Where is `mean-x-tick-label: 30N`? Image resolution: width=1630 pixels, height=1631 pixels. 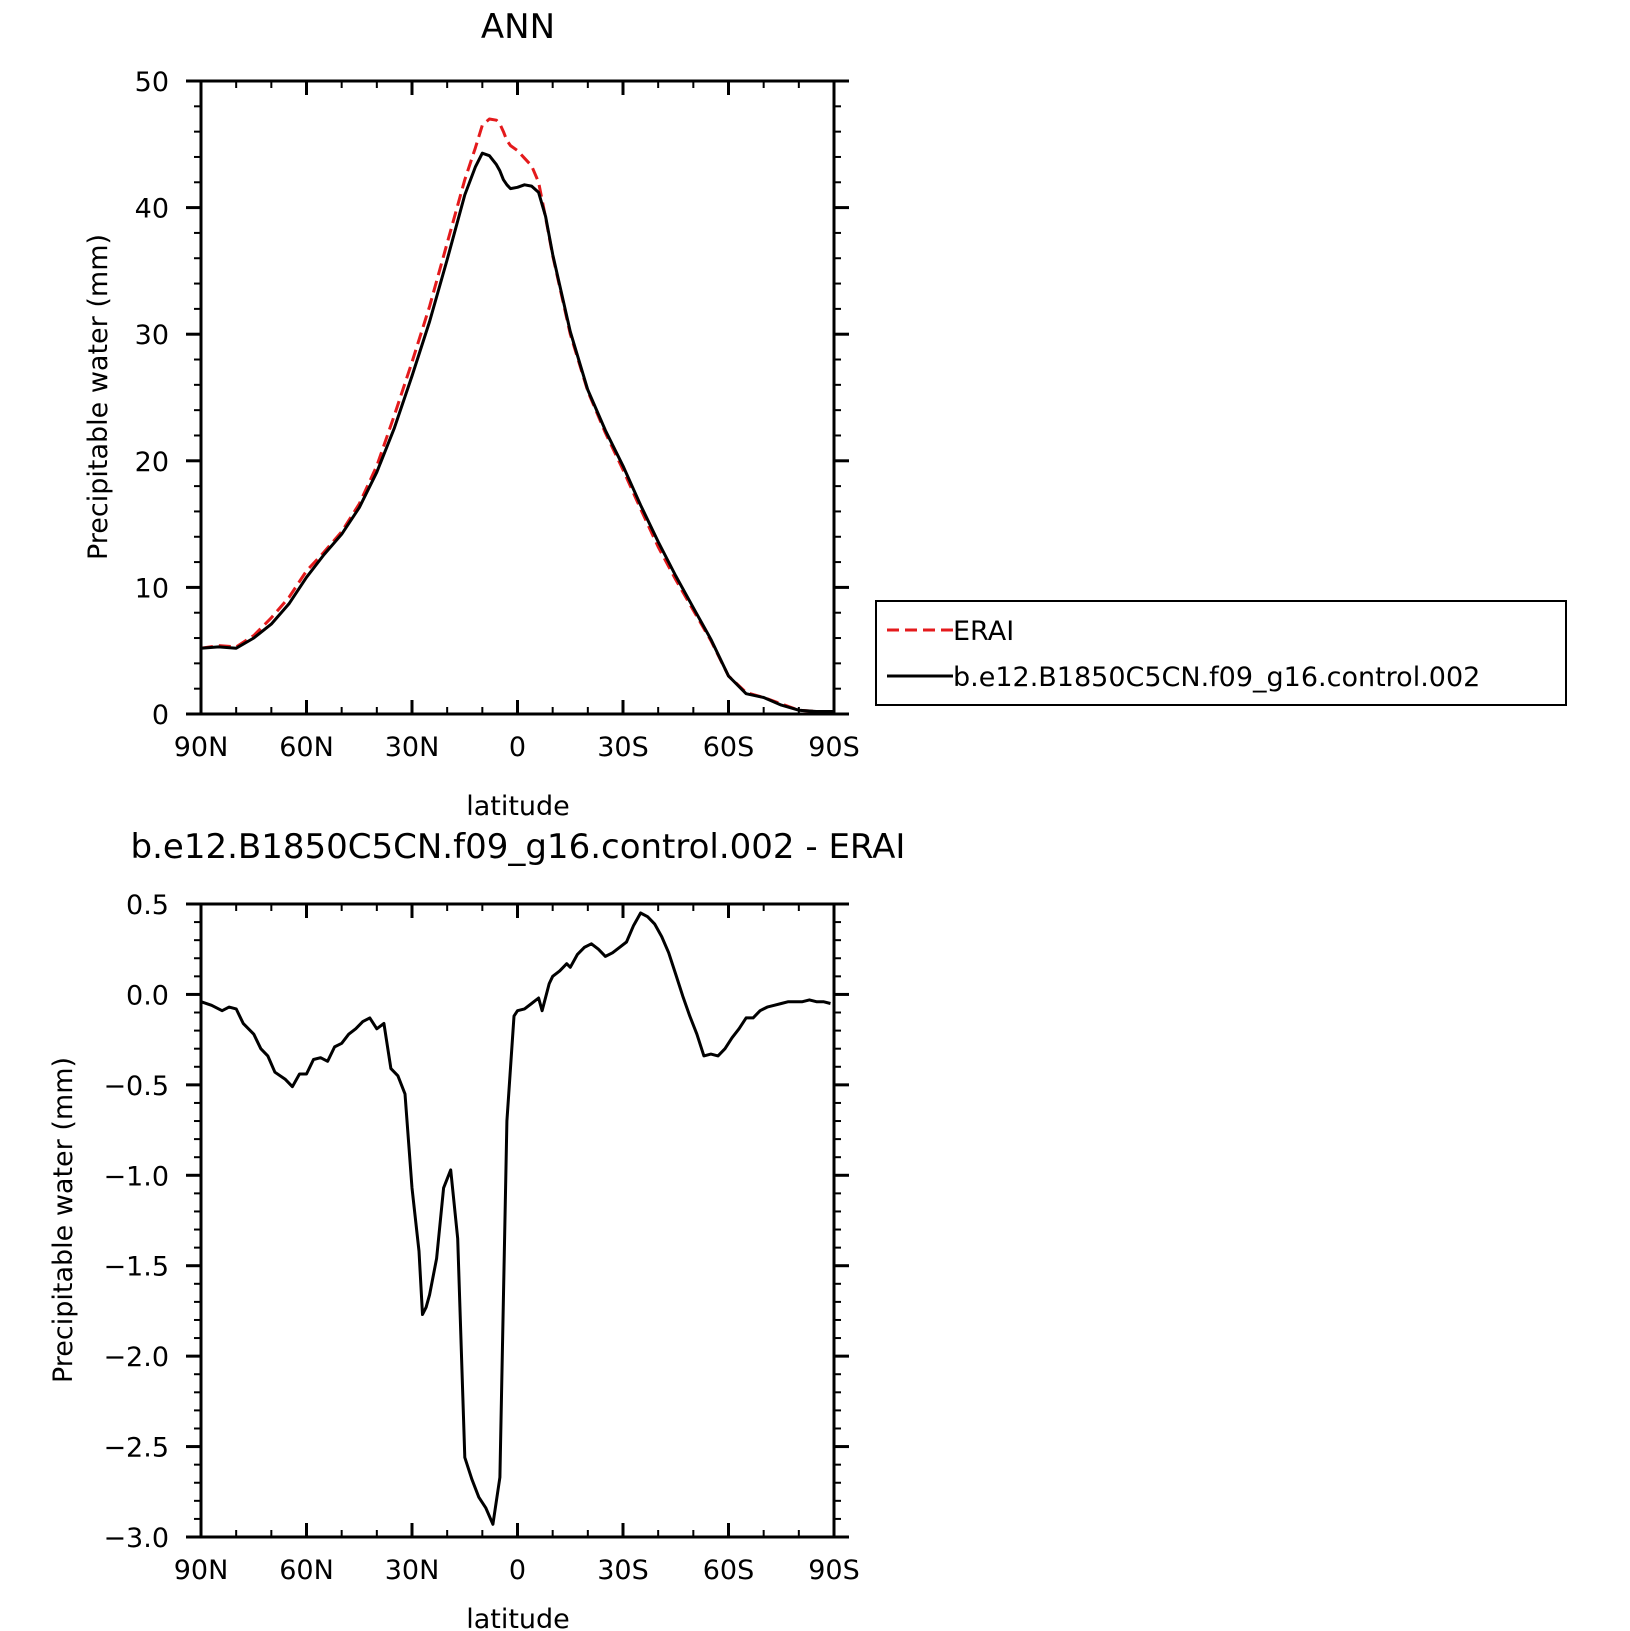
mean-x-tick-label: 30N is located at coordinates (412, 747).